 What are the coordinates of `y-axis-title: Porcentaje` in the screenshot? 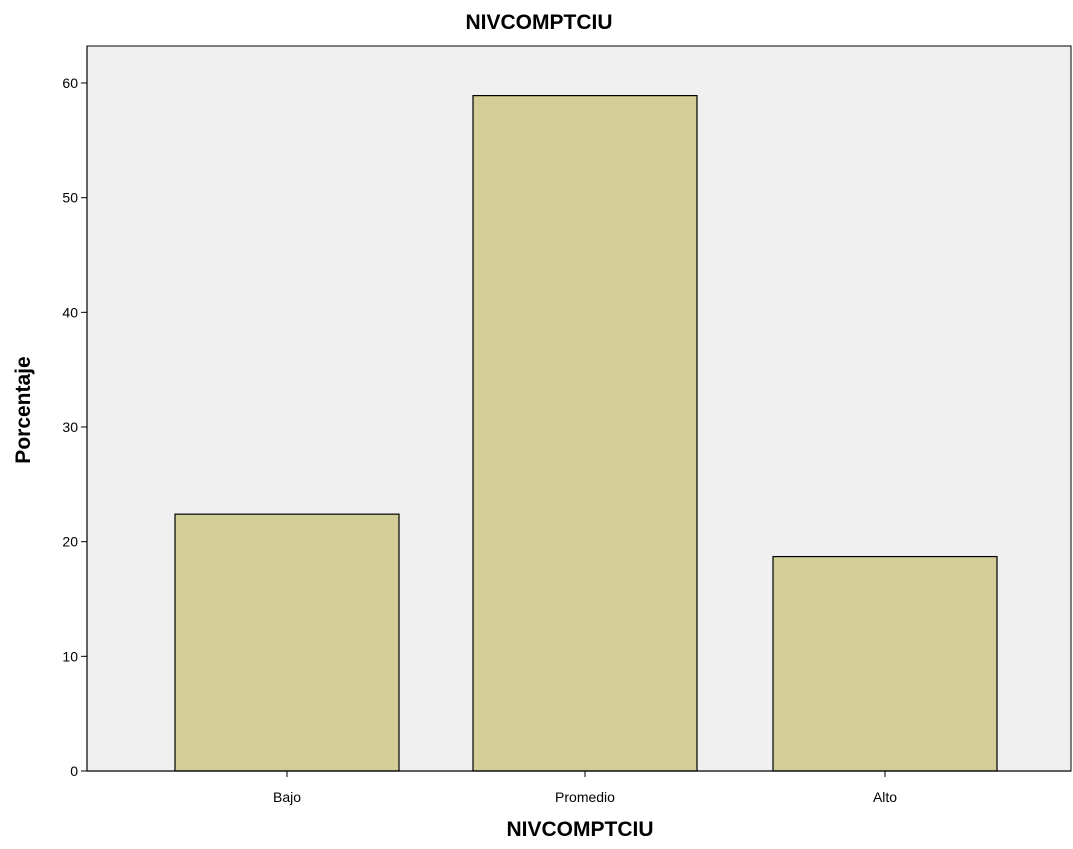 It's located at (23, 409).